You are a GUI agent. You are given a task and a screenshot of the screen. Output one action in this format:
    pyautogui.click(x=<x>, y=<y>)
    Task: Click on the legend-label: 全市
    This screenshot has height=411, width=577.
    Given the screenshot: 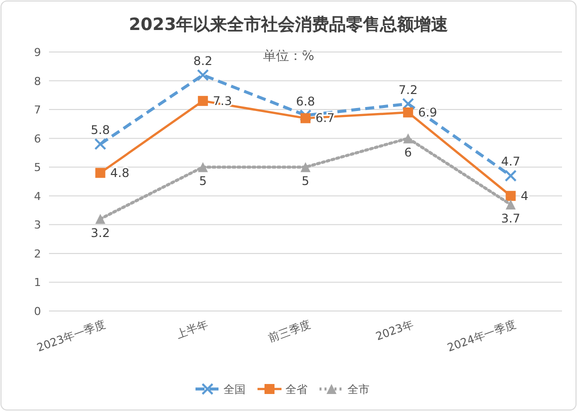 What is the action you would take?
    pyautogui.click(x=359, y=389)
    